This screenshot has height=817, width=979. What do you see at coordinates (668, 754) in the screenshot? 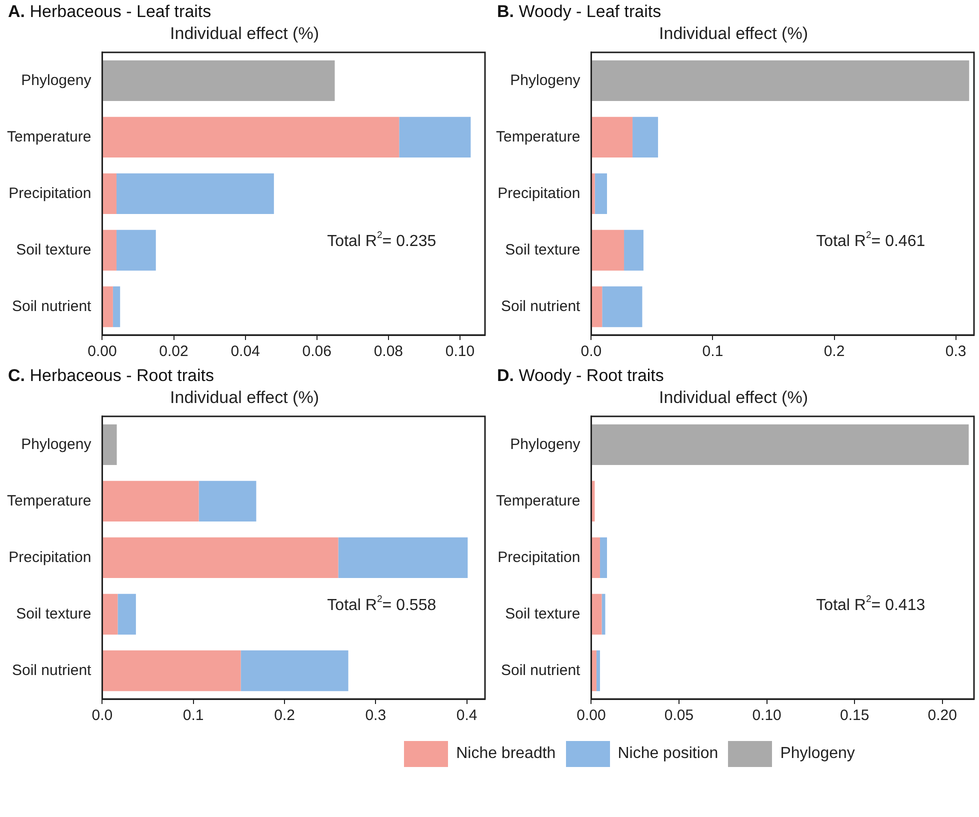
I see `legend-label: Niche position` at bounding box center [668, 754].